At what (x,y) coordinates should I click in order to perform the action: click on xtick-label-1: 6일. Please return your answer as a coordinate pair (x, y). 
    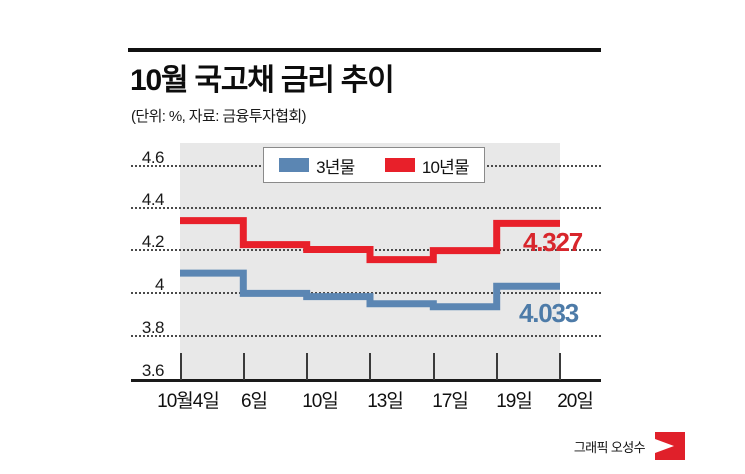
    Looking at the image, I should click on (254, 401).